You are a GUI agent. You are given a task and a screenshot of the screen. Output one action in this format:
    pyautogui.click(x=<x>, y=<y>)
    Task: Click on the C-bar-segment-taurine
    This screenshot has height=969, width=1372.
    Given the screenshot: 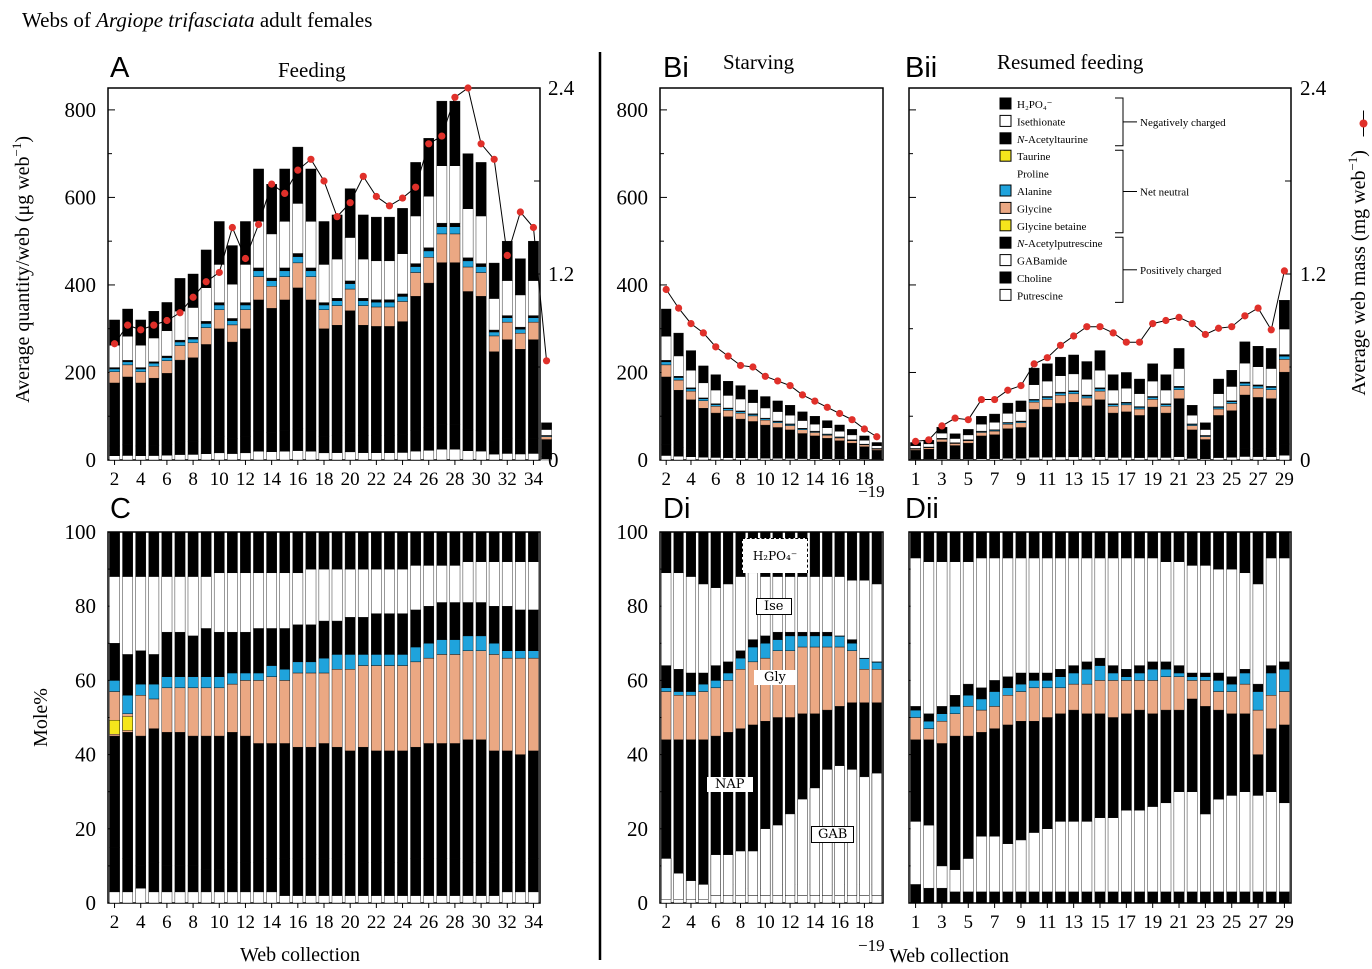 What is the action you would take?
    pyautogui.click(x=114, y=727)
    